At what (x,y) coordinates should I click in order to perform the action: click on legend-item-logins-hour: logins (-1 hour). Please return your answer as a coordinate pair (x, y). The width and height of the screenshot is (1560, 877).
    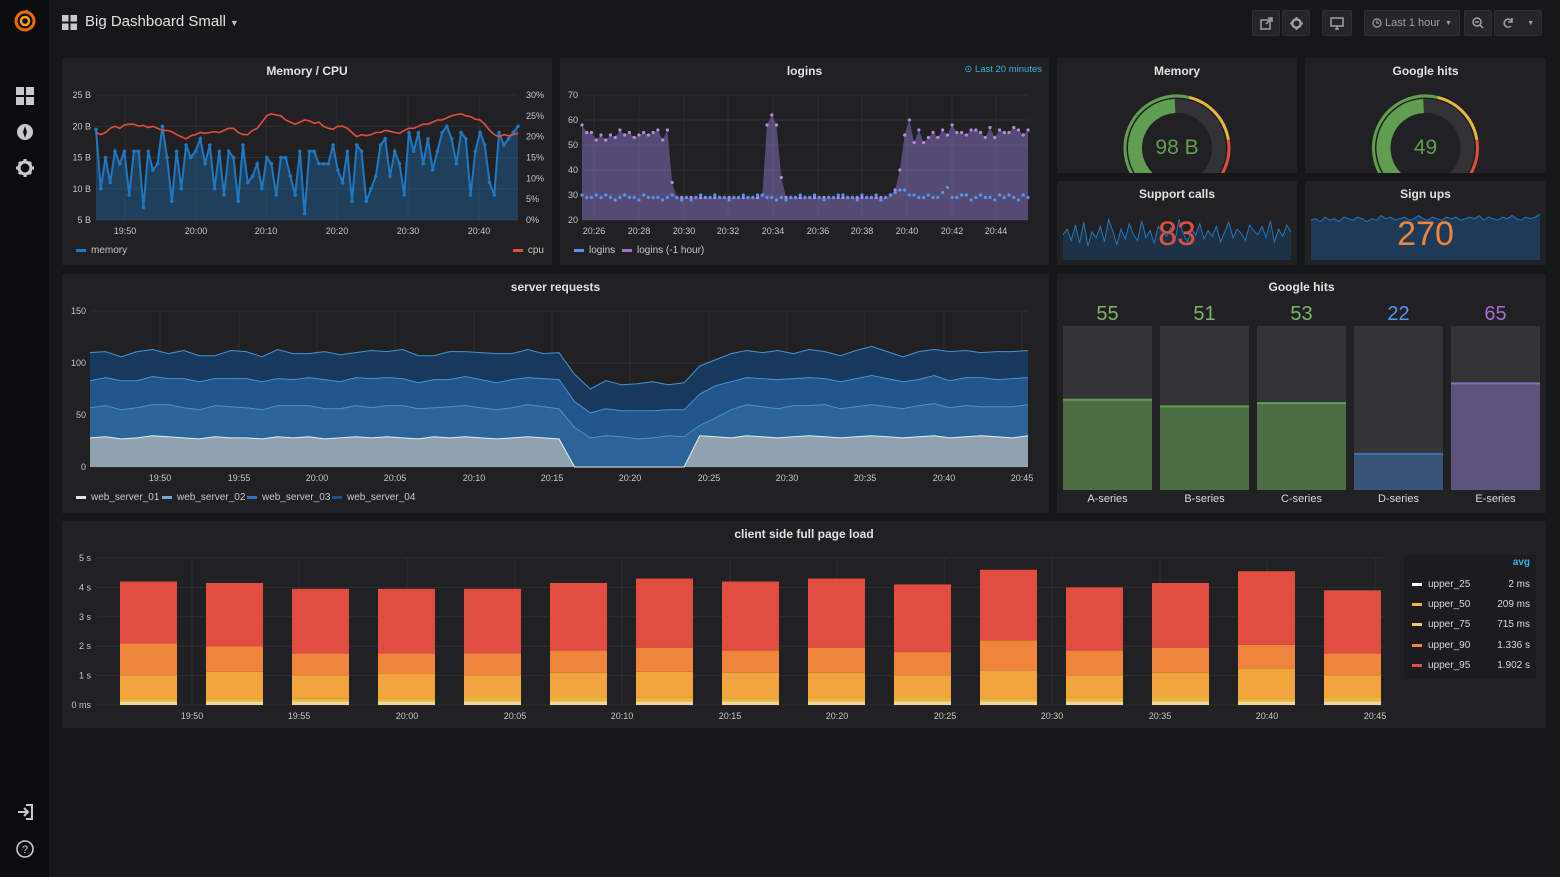
    Looking at the image, I should click on (663, 250).